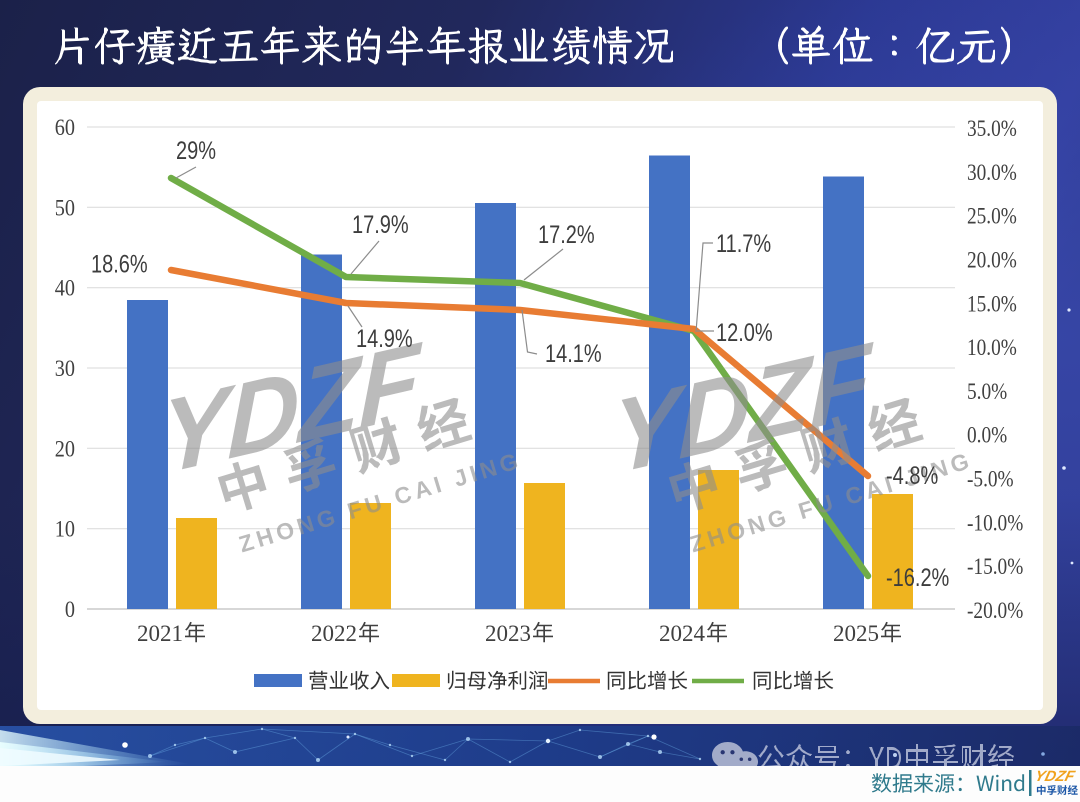  Describe the element at coordinates (995, 567) in the screenshot. I see `svg-text: -15.0%` at that location.